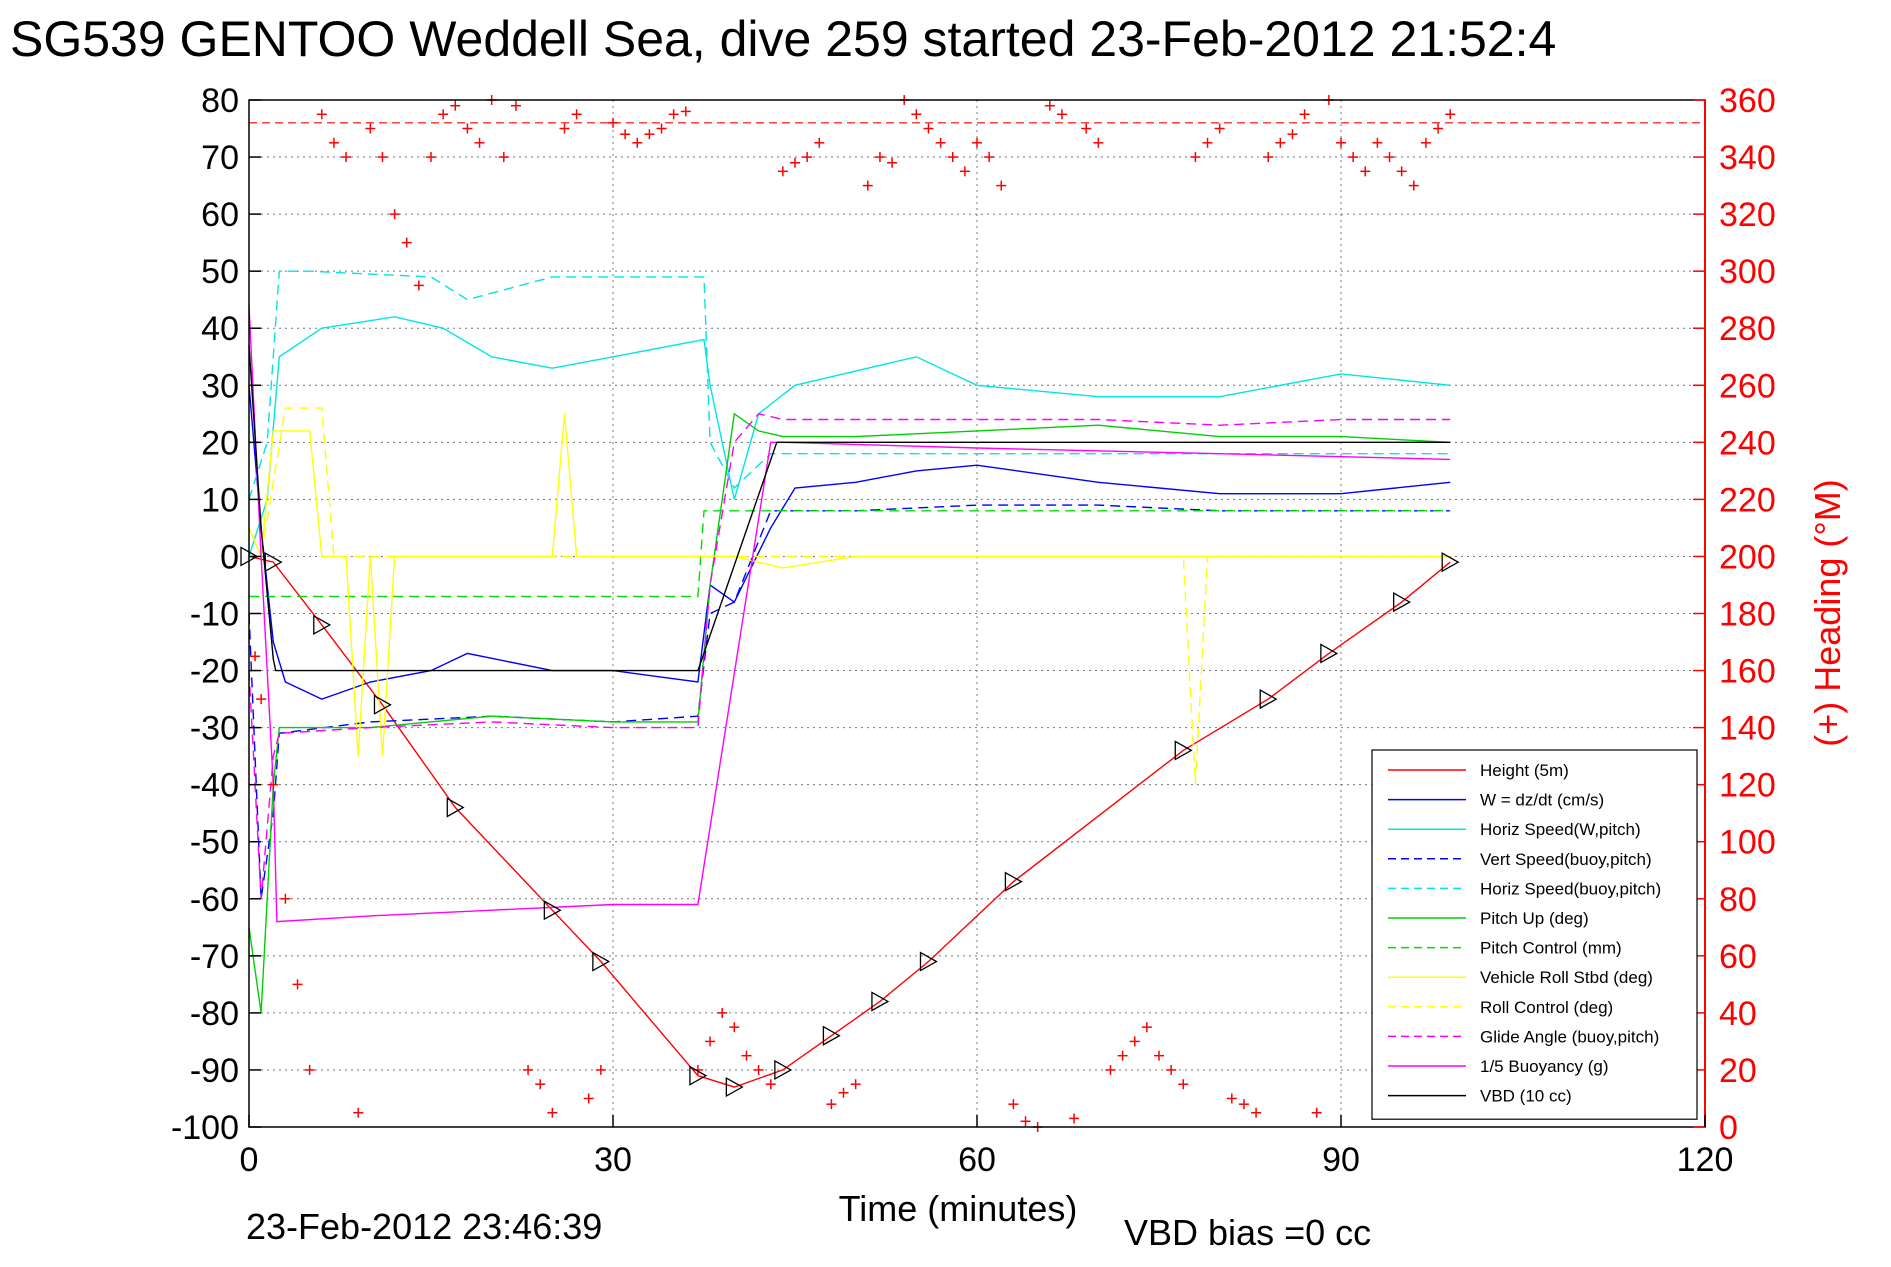 Image resolution: width=1891 pixels, height=1267 pixels. What do you see at coordinates (1747, 672) in the screenshot?
I see `right-tick-label: 160` at bounding box center [1747, 672].